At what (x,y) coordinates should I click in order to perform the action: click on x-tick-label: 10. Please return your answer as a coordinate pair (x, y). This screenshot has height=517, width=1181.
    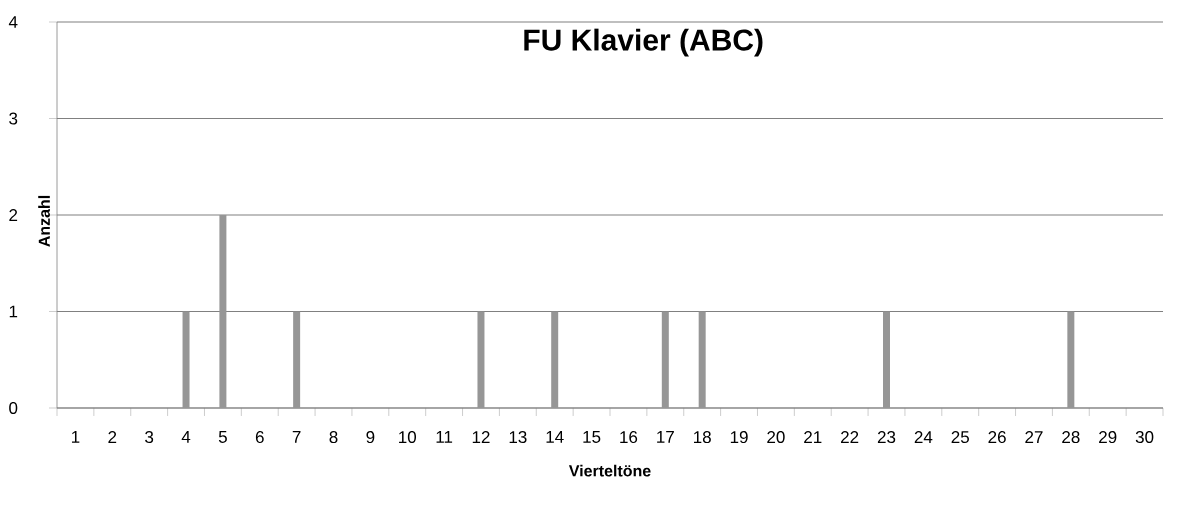
    Looking at the image, I should click on (408, 437).